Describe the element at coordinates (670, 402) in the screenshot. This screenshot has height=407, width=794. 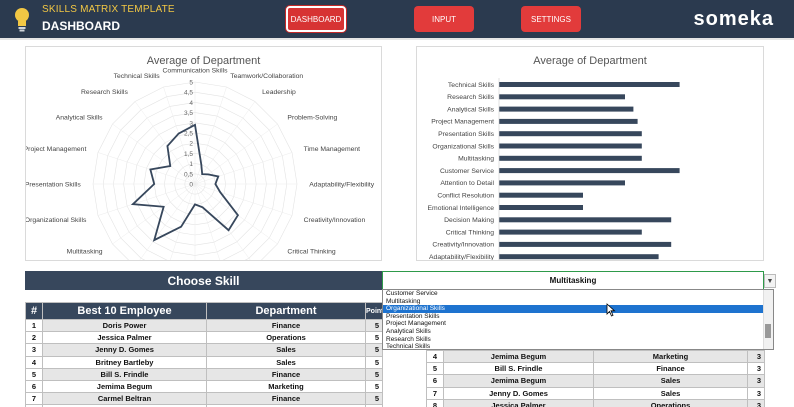
I see `department-cell: Operations` at that location.